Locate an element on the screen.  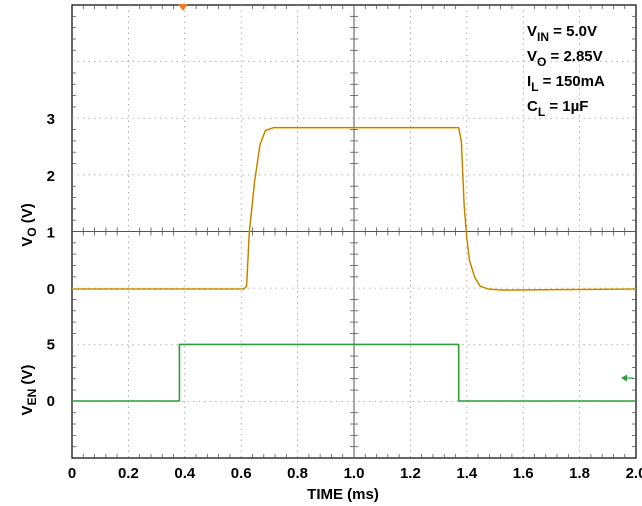
x-tick-label: 0.6 is located at coordinates (241, 473).